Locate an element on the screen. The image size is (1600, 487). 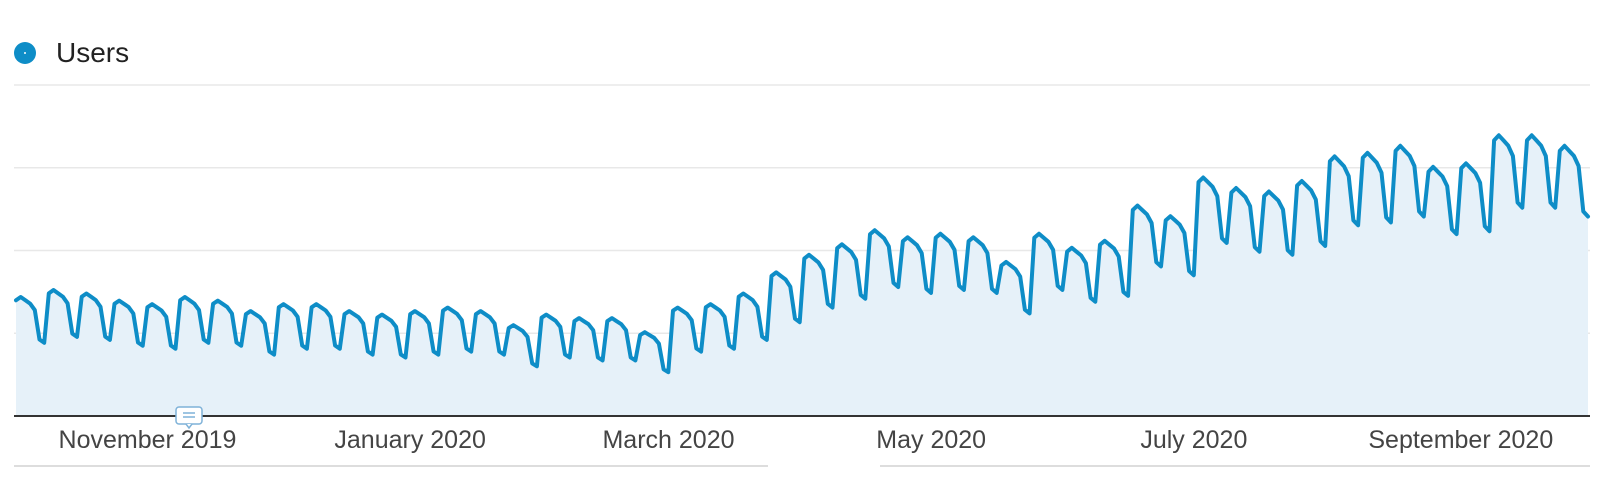
legend: Users is located at coordinates (71, 53).